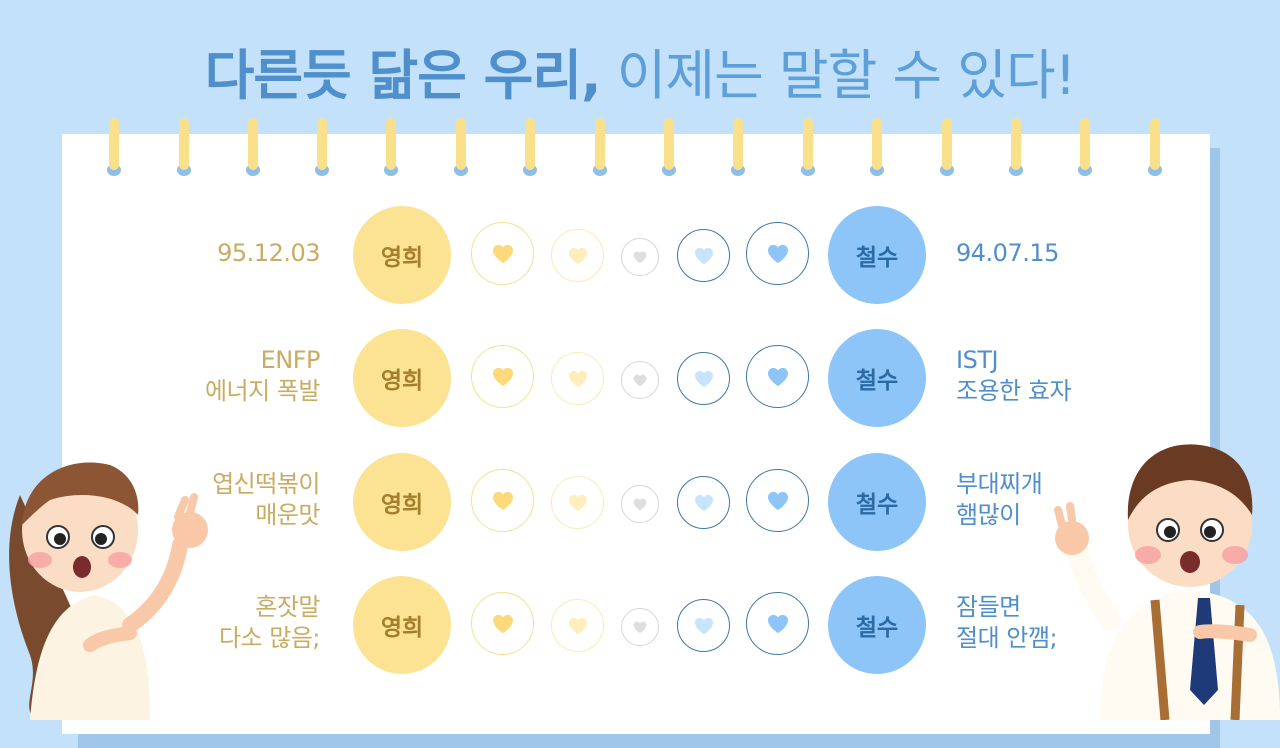  What do you see at coordinates (108, 591) in the screenshot?
I see `girl-illustration` at bounding box center [108, 591].